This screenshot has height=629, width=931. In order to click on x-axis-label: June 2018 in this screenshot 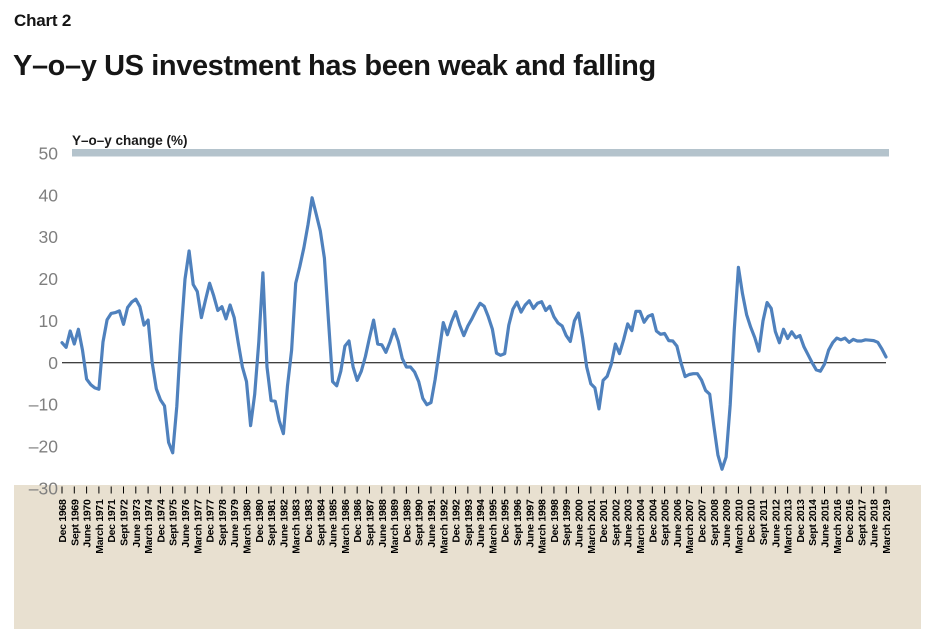, I will do `click(875, 523)`.